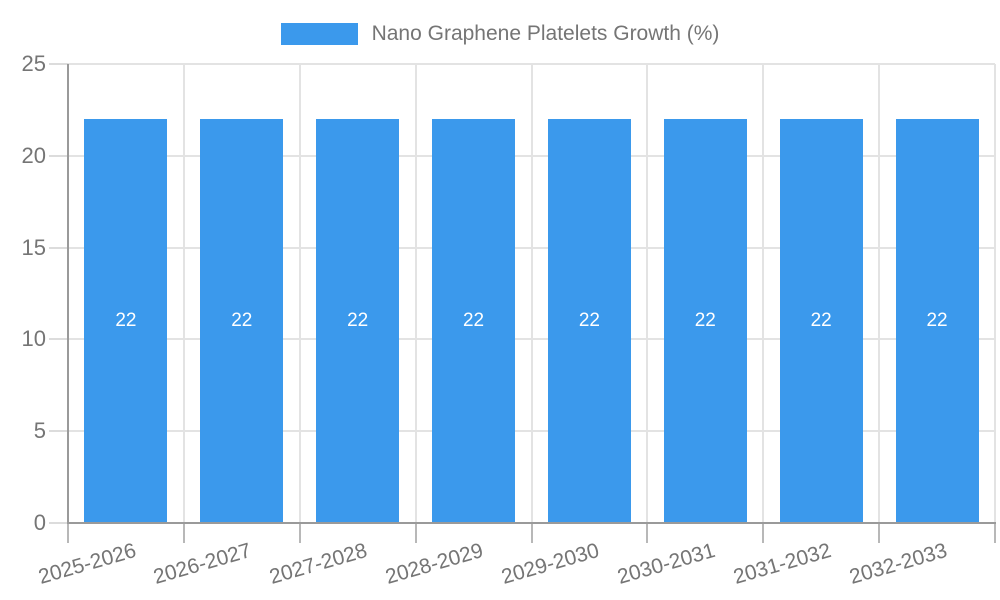 This screenshot has width=1000, height=600. I want to click on legend-label: Nano Graphene Platelets Growth (%), so click(545, 33).